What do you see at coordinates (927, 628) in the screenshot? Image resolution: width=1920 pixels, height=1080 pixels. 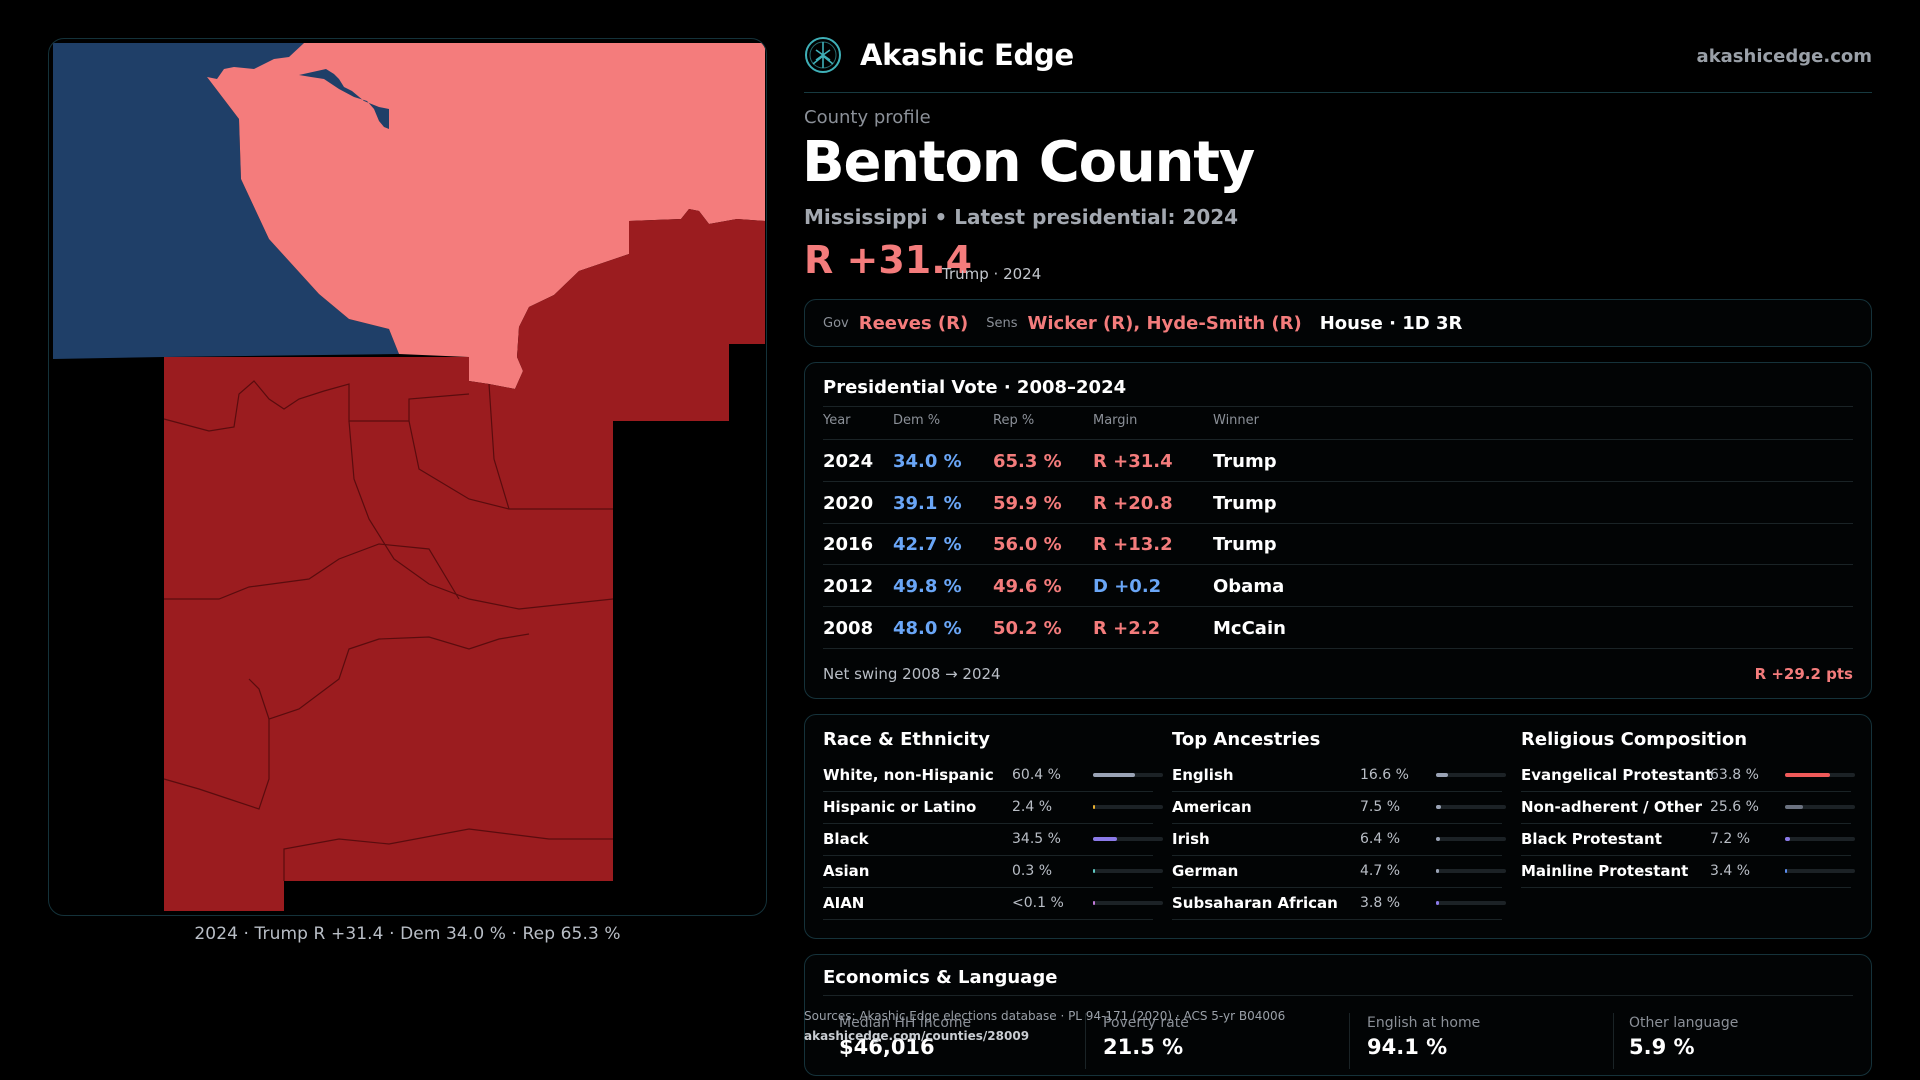 I see `cell-dem: 48.0 %` at bounding box center [927, 628].